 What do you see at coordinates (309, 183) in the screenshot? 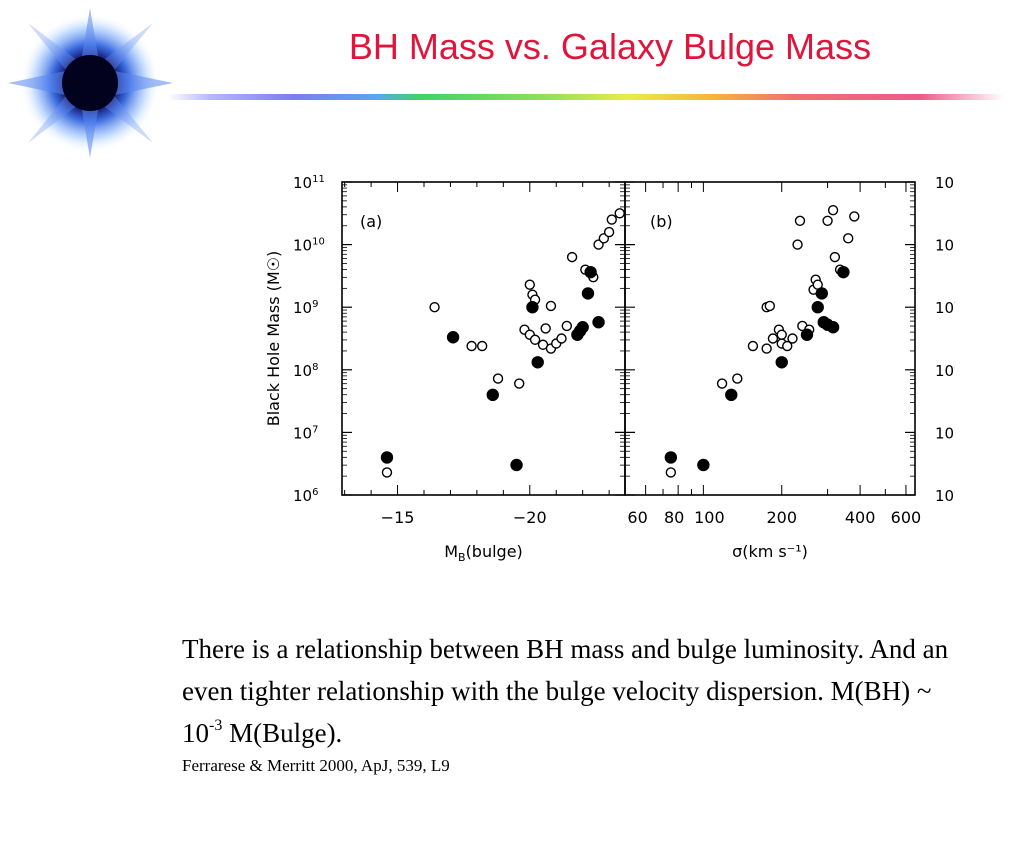
I see `y-tick-label-left: 10¹¹` at bounding box center [309, 183].